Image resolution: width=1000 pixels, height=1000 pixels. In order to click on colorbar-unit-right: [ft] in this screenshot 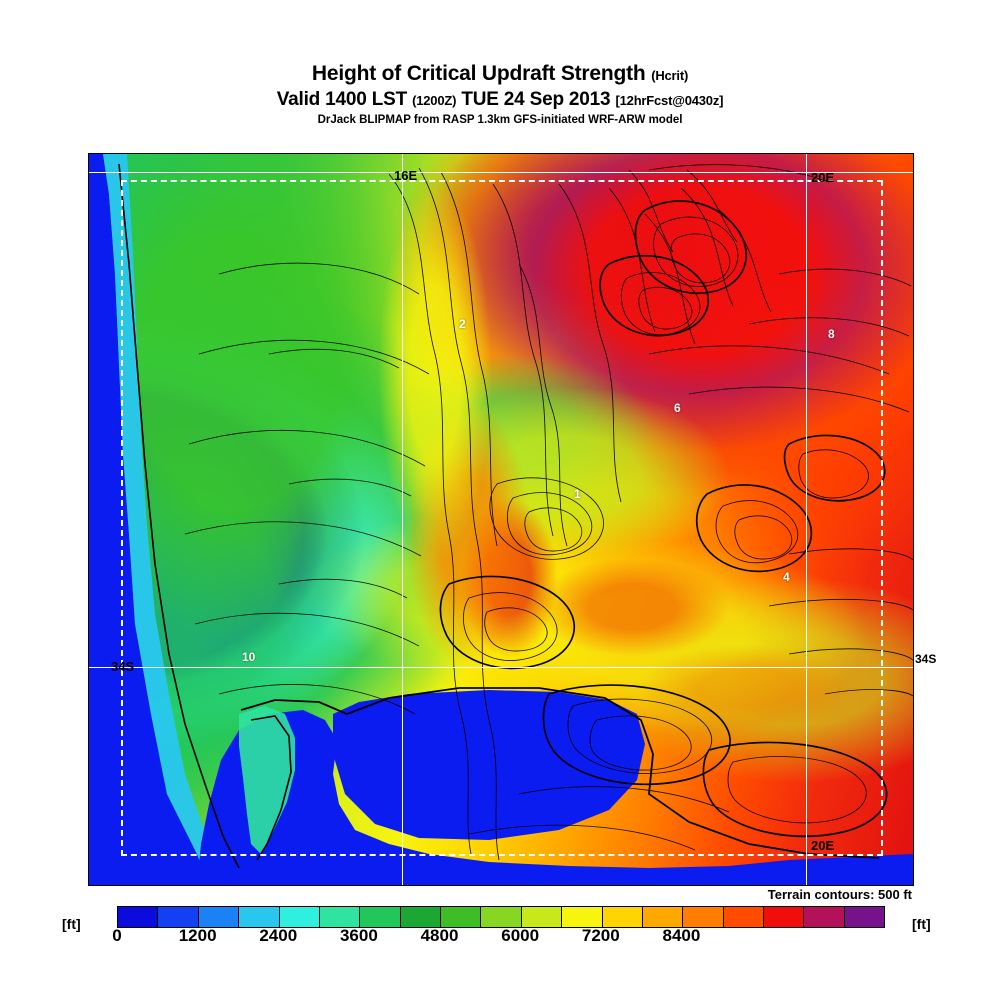, I will do `click(921, 924)`.